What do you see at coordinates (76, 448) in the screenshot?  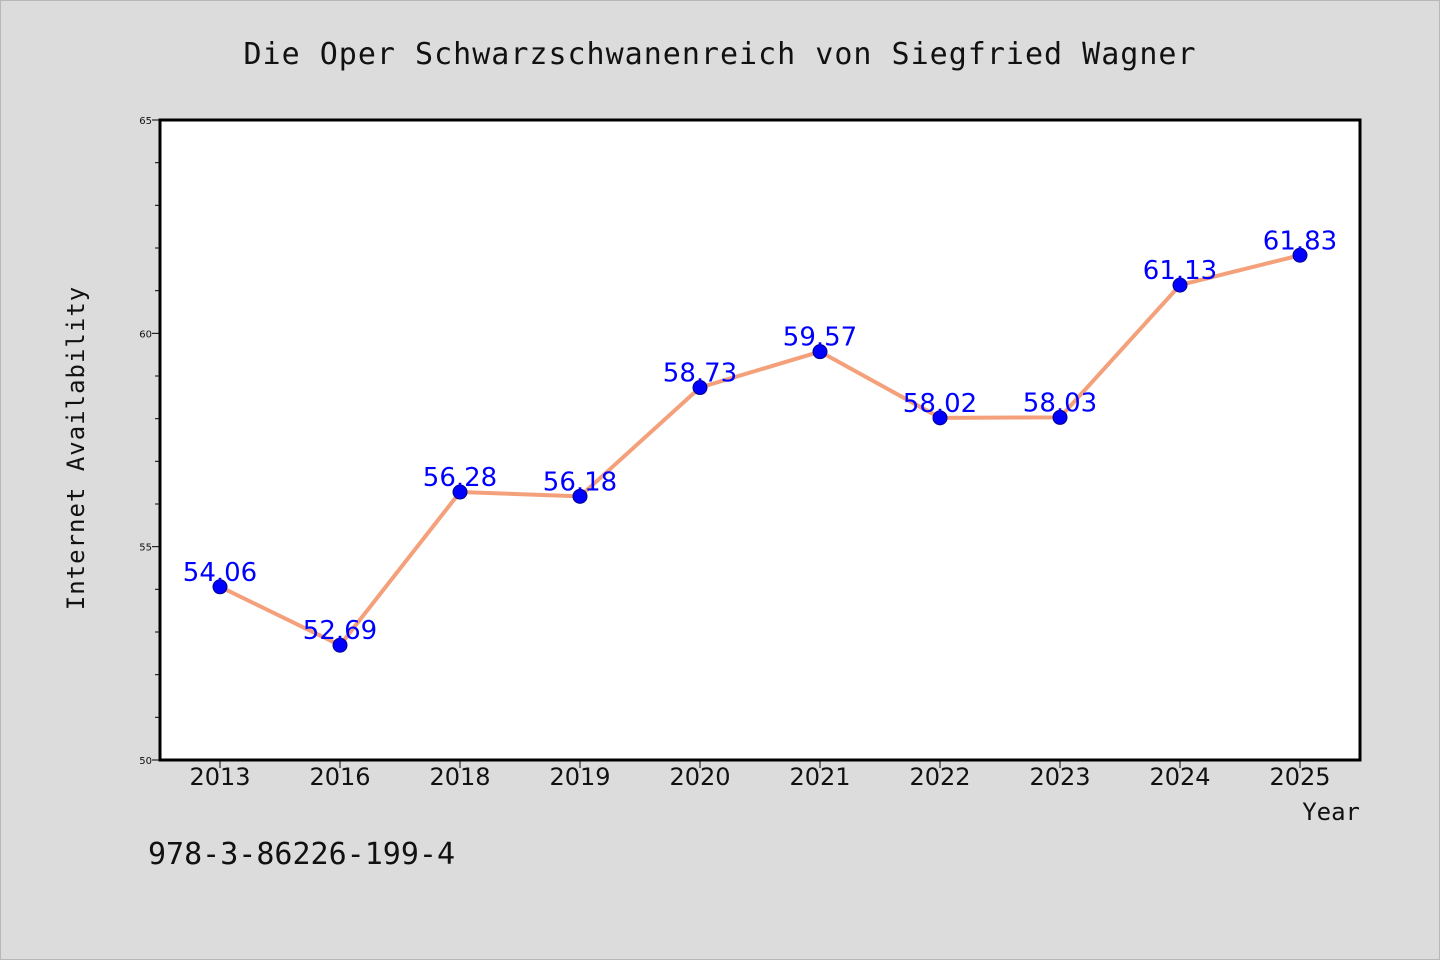 I see `y-axis-label: Internet Availability` at bounding box center [76, 448].